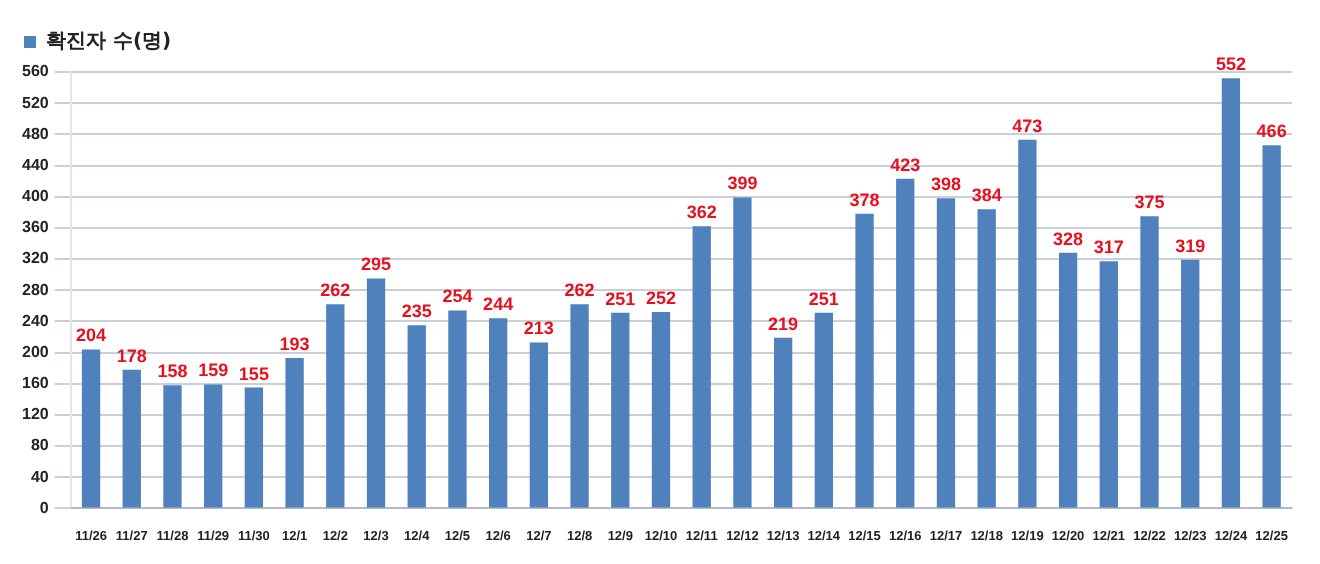 The image size is (1320, 564). Describe the element at coordinates (661, 297) in the screenshot. I see `data-label: 252` at that location.